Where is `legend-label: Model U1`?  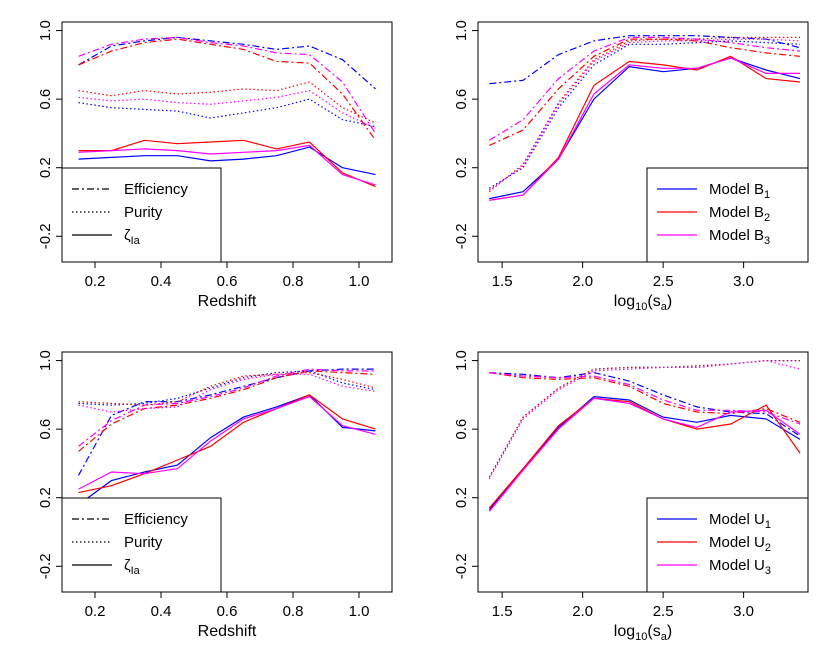
legend-label: Model U1 is located at coordinates (740, 521).